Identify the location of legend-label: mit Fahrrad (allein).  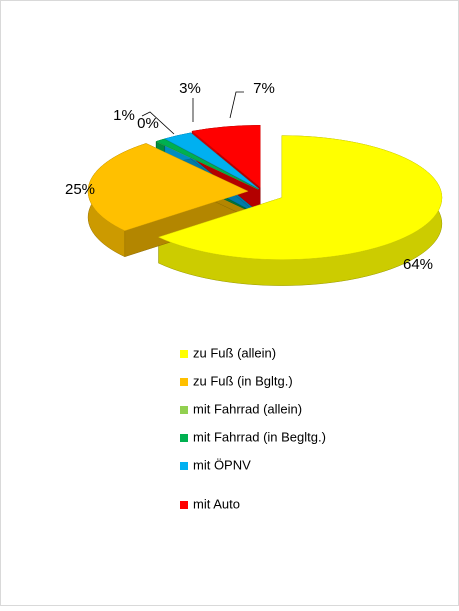
(247, 408).